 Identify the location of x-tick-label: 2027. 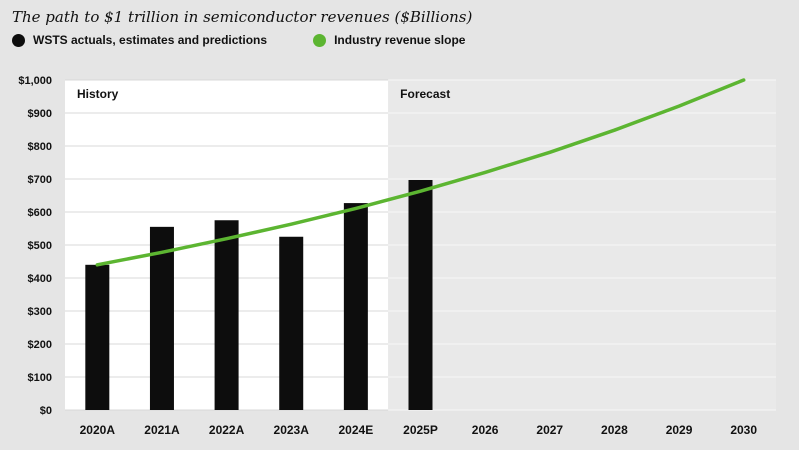
(549, 430).